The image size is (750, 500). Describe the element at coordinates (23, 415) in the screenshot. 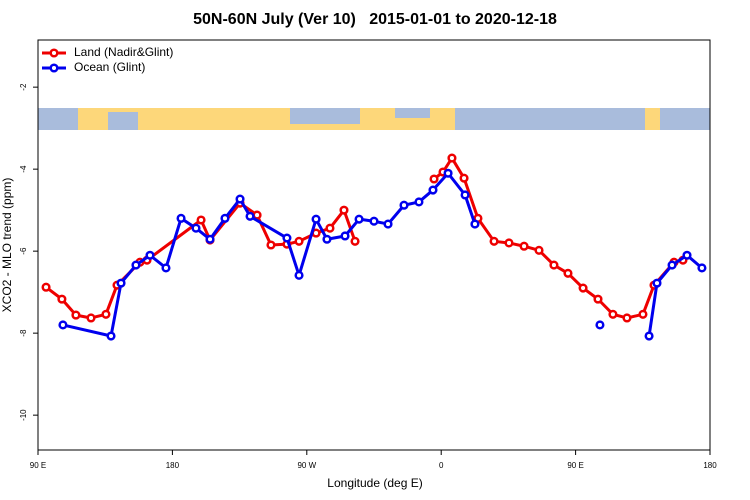

I see `y-tick-label: -10` at that location.